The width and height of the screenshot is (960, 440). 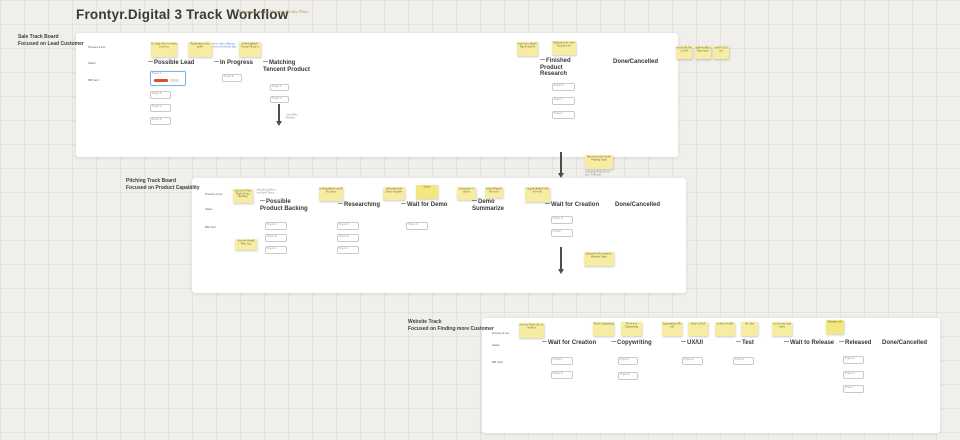 What do you see at coordinates (628, 361) in the screenshot?
I see `website-track-board-card: Project C` at bounding box center [628, 361].